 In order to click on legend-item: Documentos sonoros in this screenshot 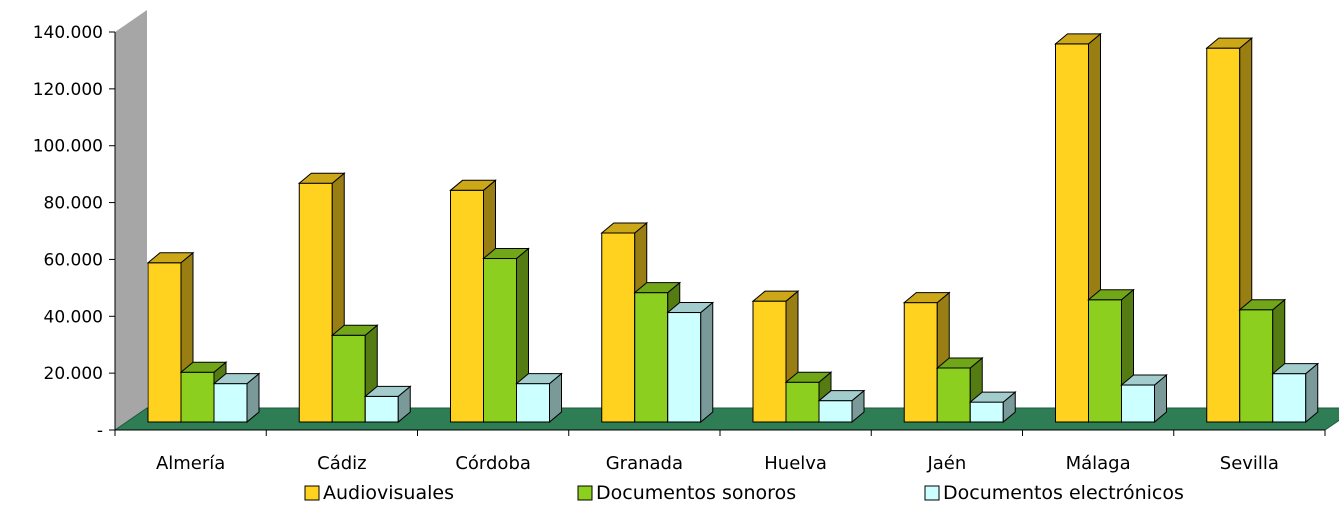, I will do `click(686, 493)`.